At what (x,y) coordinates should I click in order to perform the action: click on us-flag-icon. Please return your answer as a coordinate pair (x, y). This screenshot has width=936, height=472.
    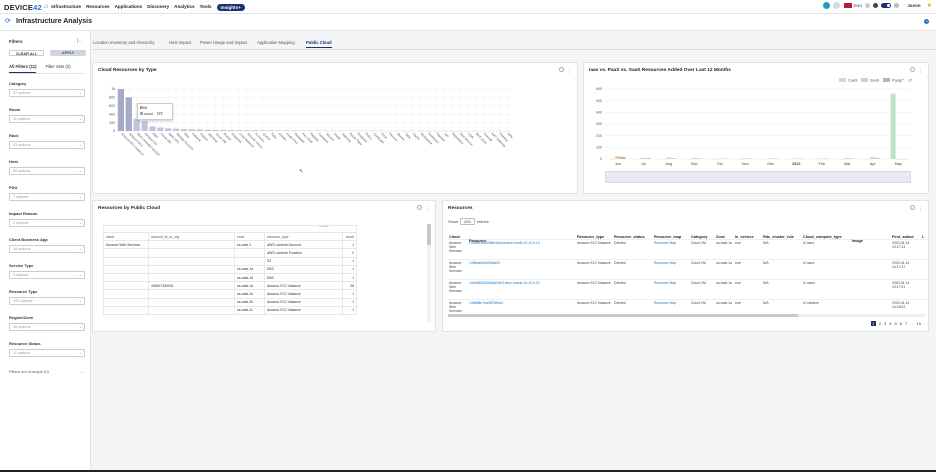
    Looking at the image, I should click on (847, 5).